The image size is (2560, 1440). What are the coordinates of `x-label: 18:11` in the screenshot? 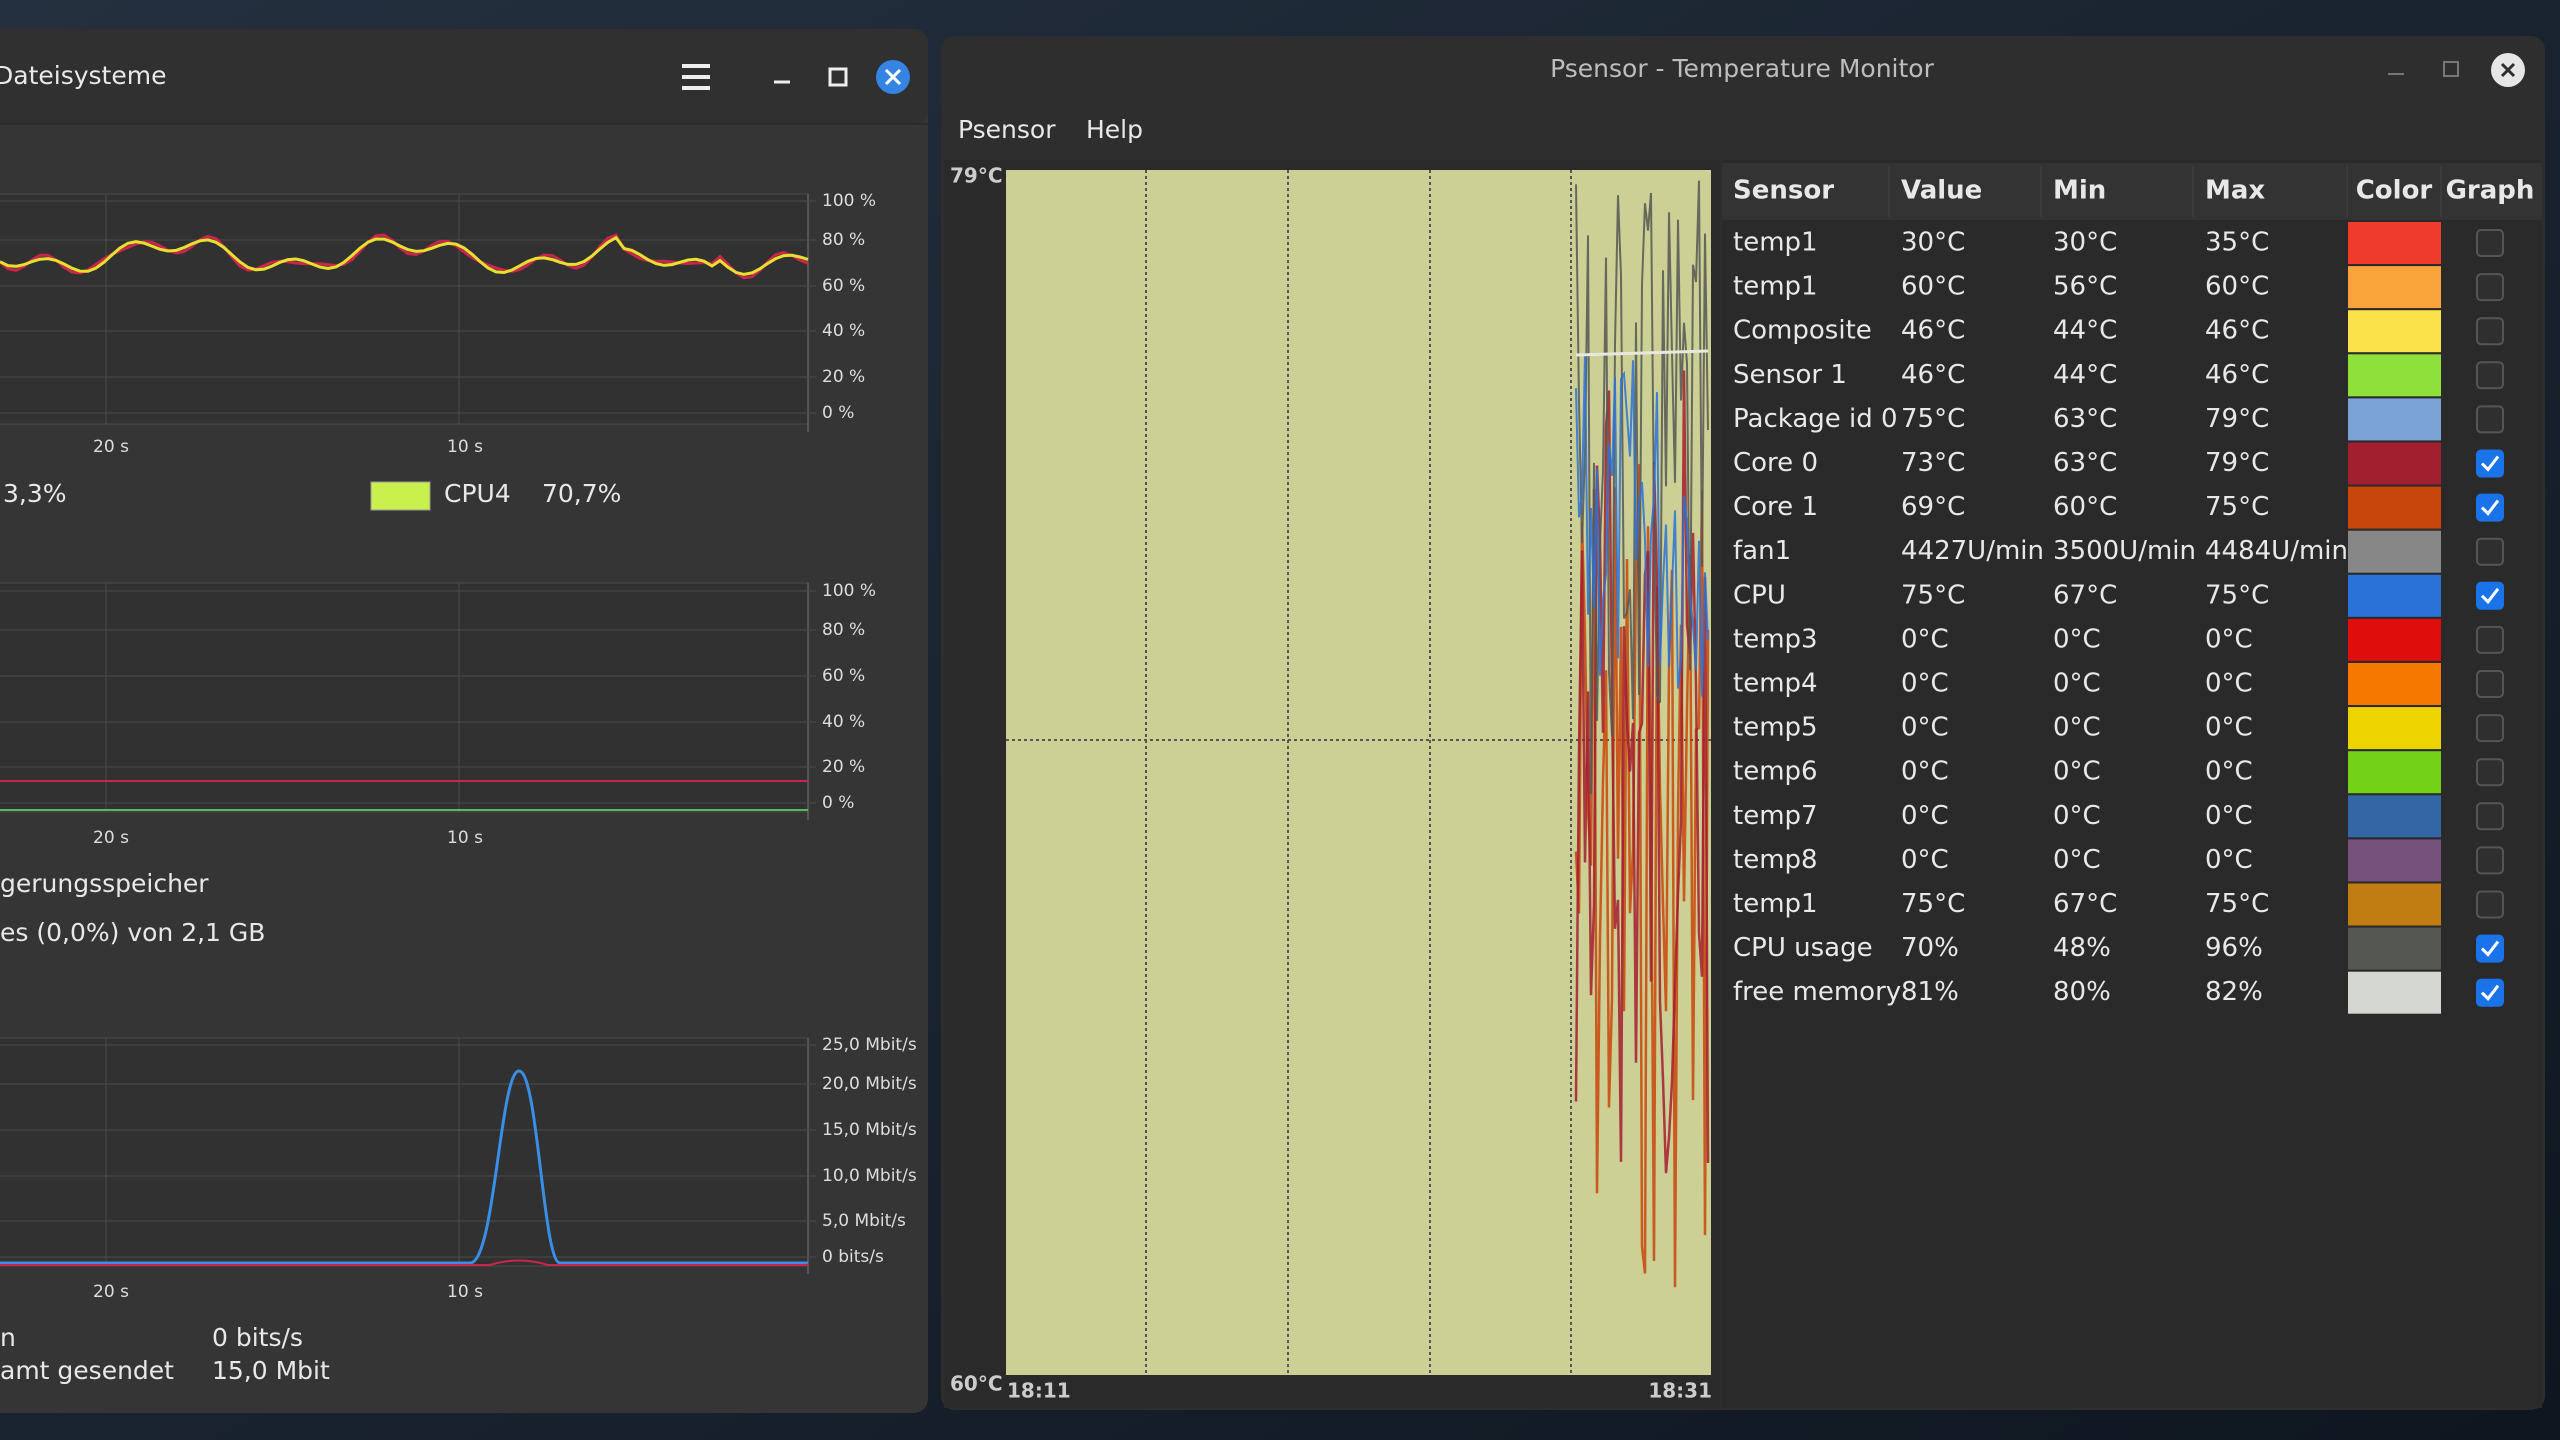 It's located at (1039, 1391).